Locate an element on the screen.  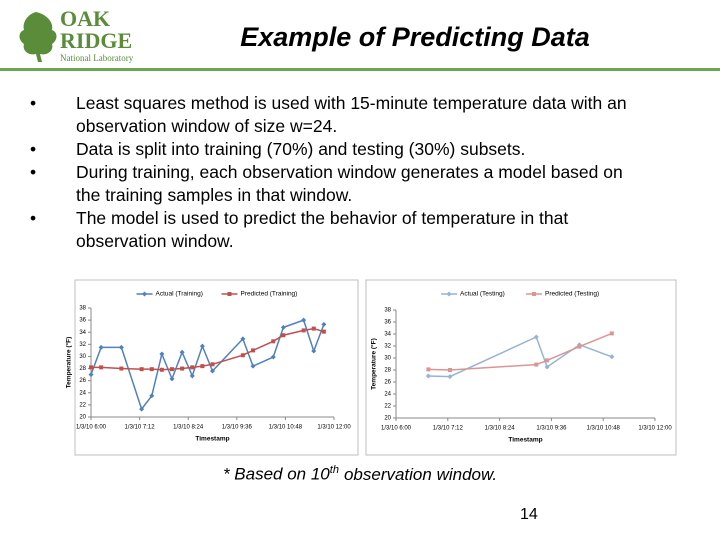
footnote: * Based on 10th observation window. is located at coordinates (360, 474).